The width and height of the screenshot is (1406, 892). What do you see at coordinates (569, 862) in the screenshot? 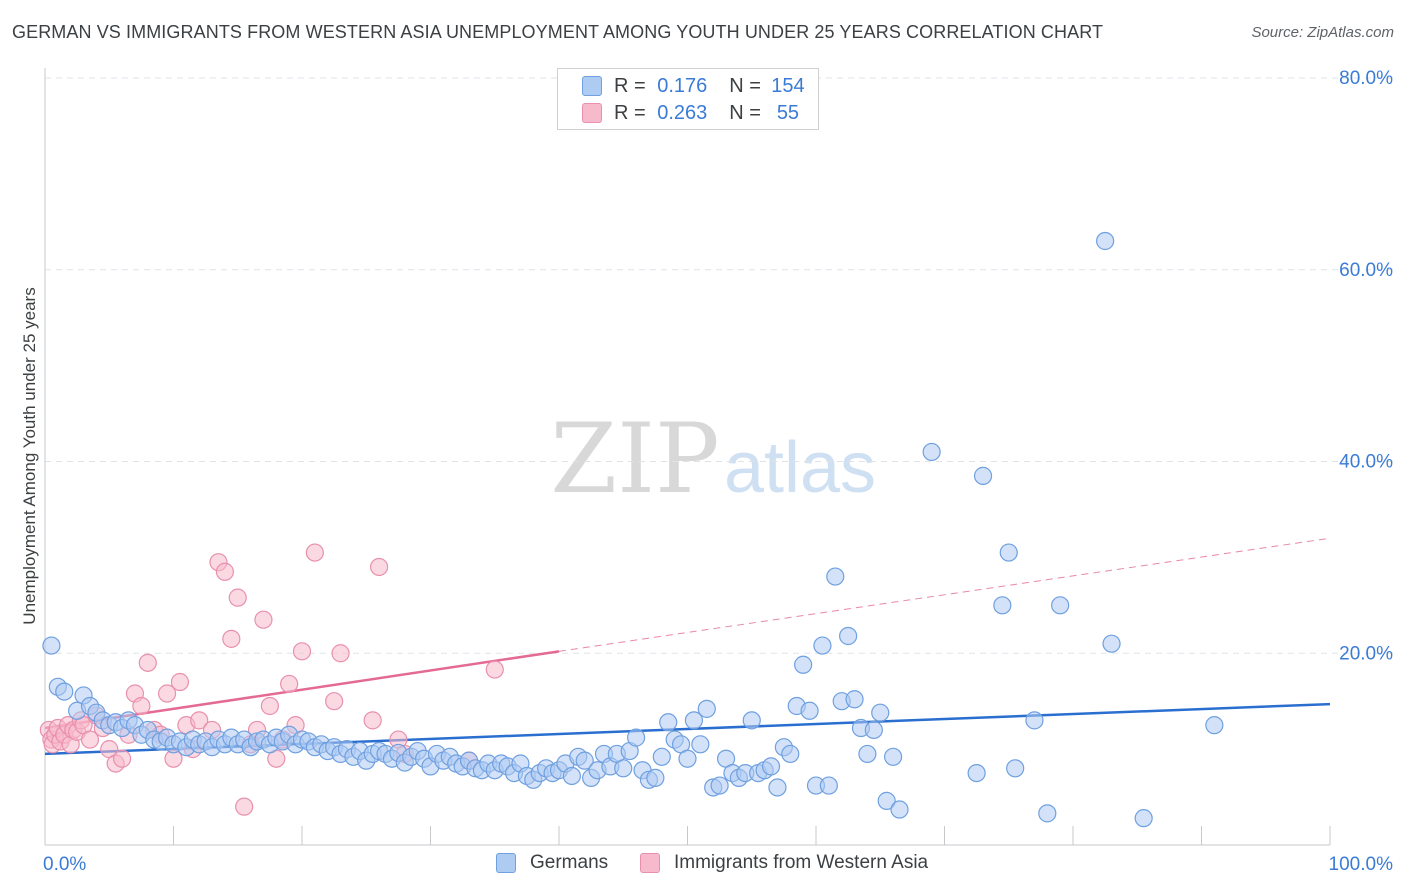
I see `legend-label-germans: Germans` at bounding box center [569, 862].